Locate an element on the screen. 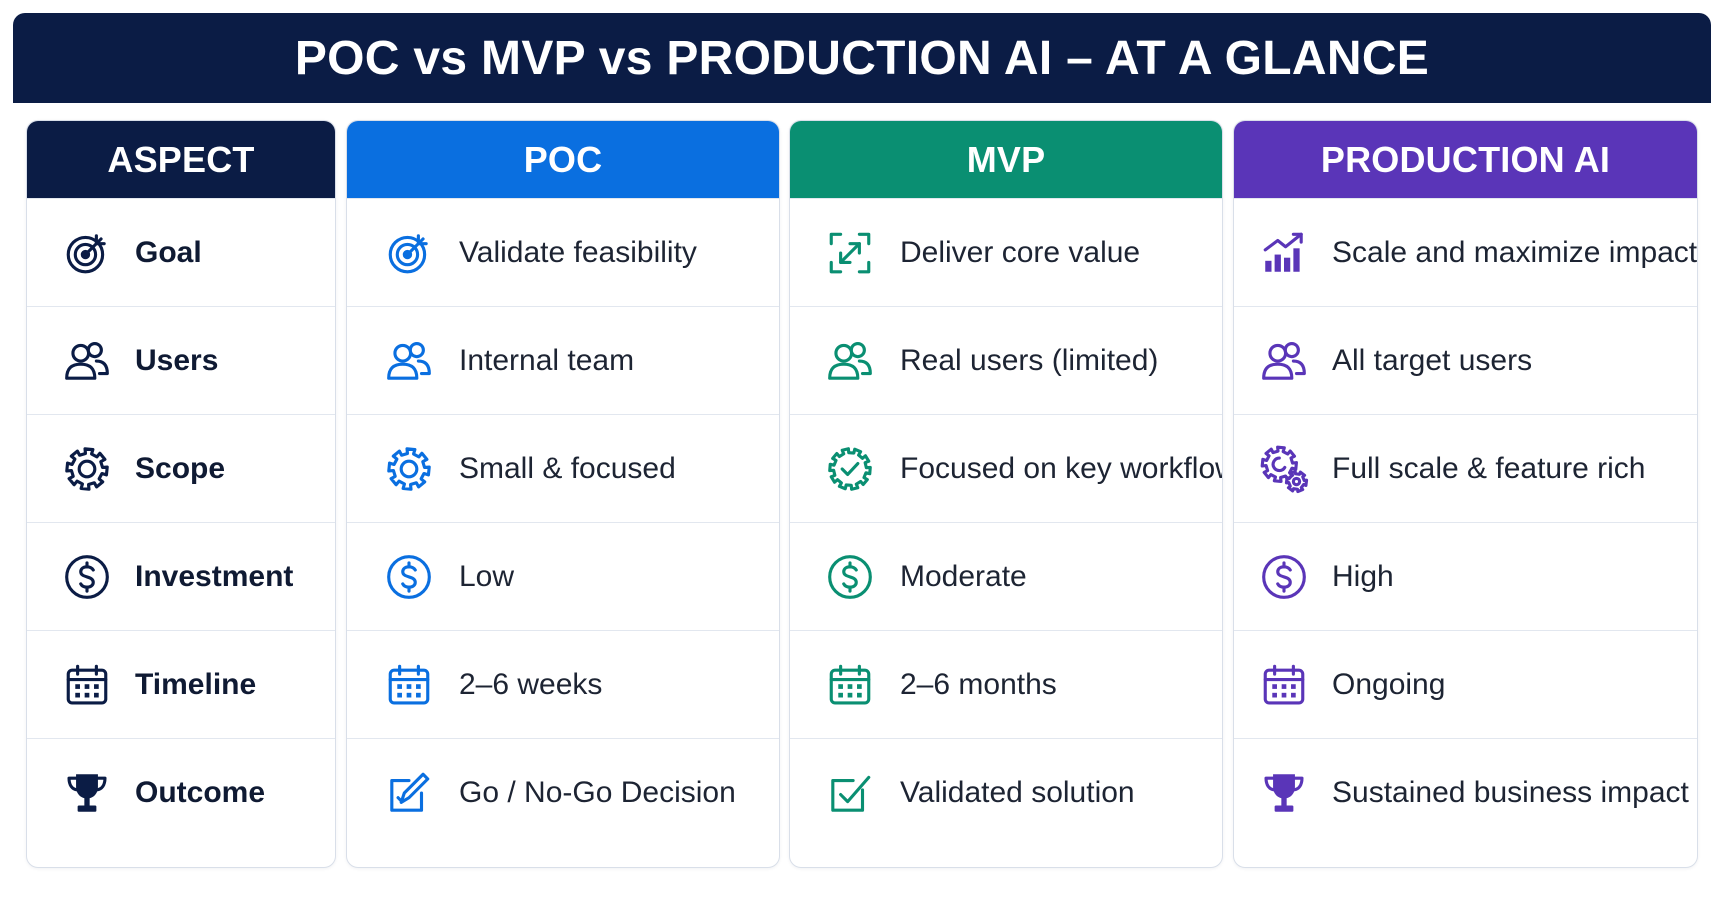 The image size is (1722, 913). aspect-row-scope: Scope is located at coordinates (181, 468).